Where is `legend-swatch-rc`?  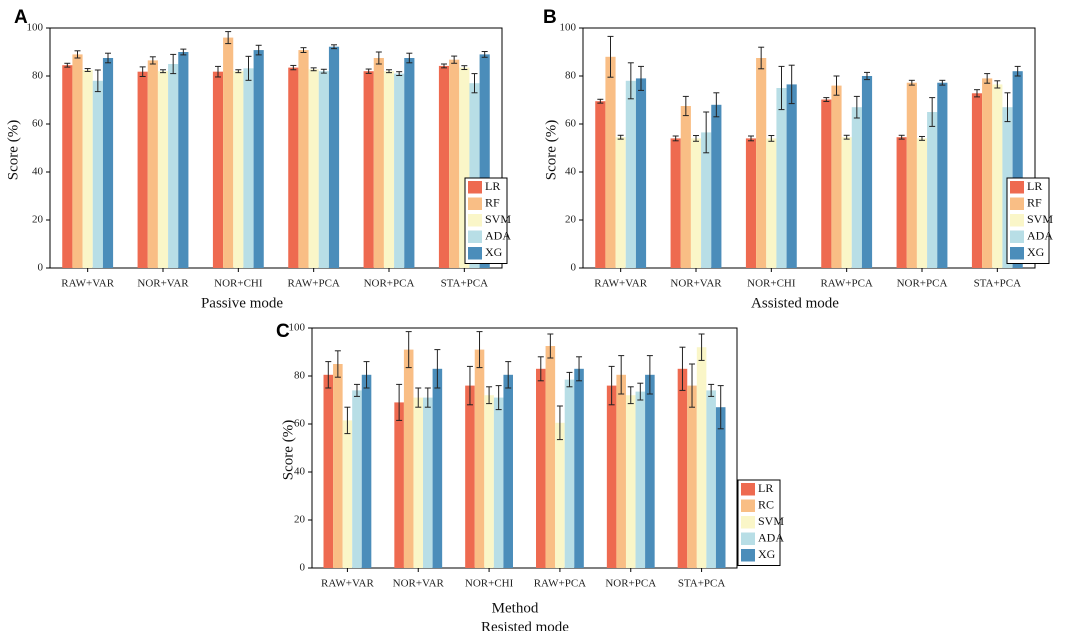
legend-swatch-rc is located at coordinates (748, 505).